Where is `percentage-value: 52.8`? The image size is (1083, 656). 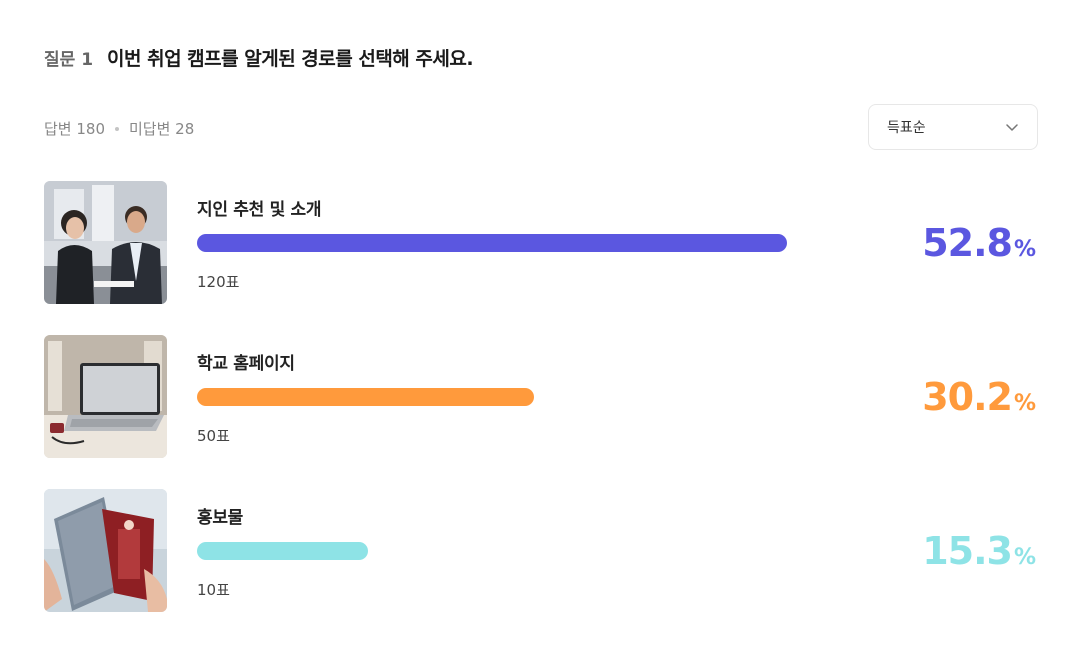 percentage-value: 52.8 is located at coordinates (967, 243).